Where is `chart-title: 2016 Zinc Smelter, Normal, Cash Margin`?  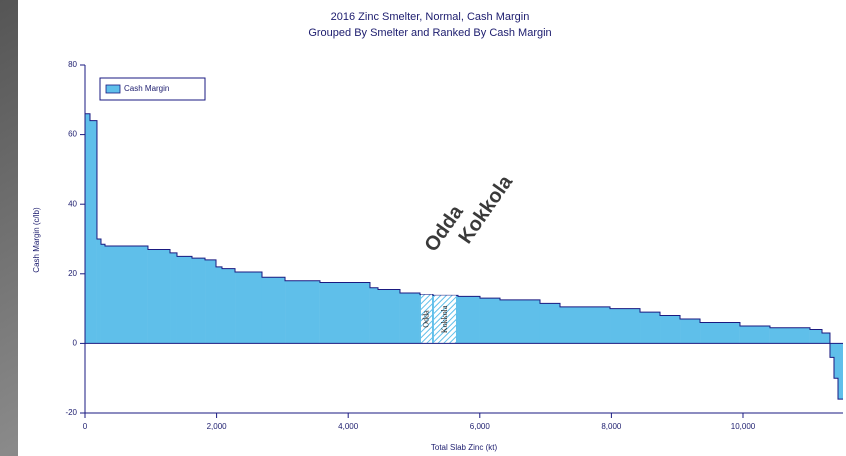 chart-title: 2016 Zinc Smelter, Normal, Cash Margin is located at coordinates (430, 17).